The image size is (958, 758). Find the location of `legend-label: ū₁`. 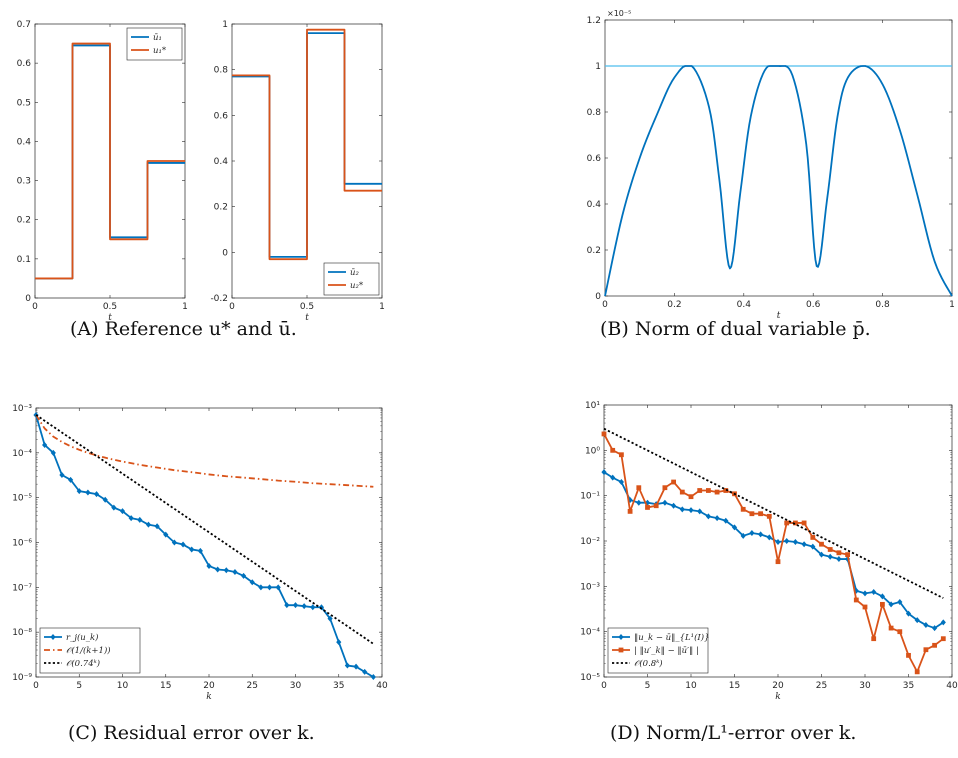

legend-label: ū₁ is located at coordinates (157, 38).